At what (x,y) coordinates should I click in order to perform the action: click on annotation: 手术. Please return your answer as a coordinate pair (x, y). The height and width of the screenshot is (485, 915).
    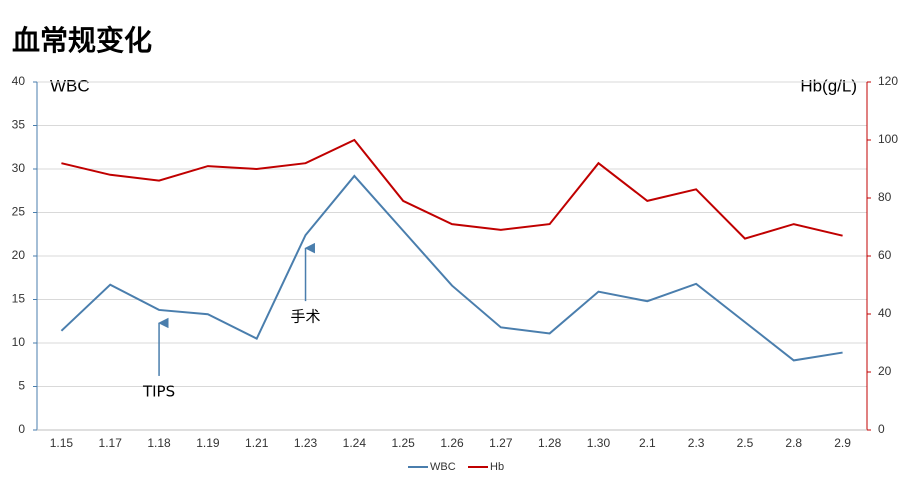
    Looking at the image, I should click on (306, 317).